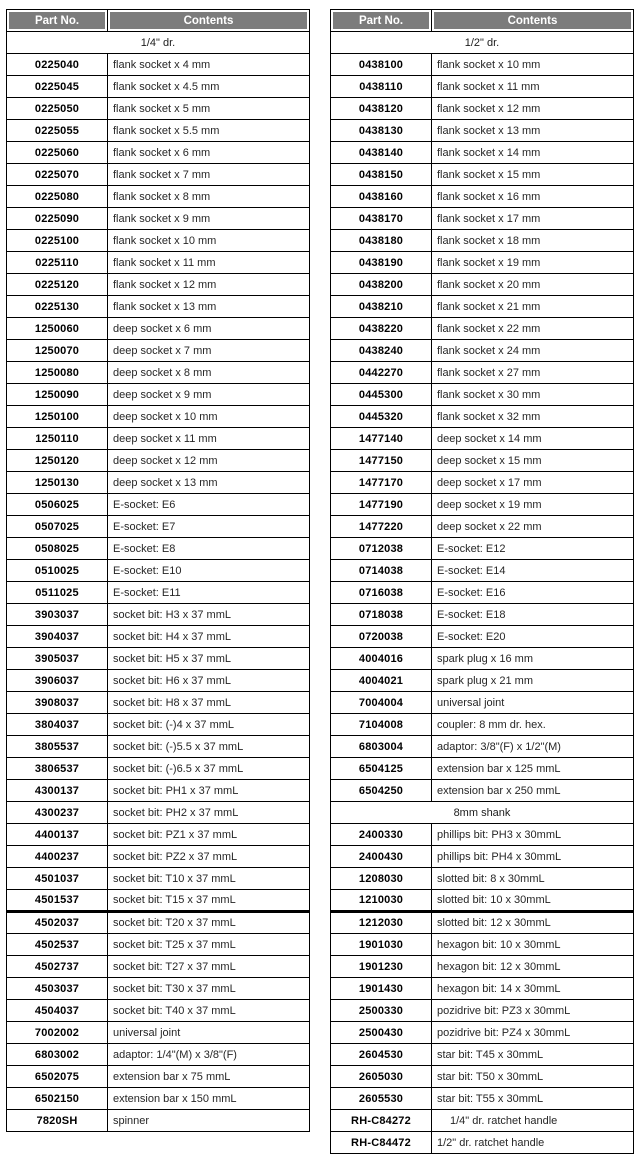 This screenshot has width=640, height=1174. What do you see at coordinates (57, 394) in the screenshot?
I see `part-no-cell: 1250090` at bounding box center [57, 394].